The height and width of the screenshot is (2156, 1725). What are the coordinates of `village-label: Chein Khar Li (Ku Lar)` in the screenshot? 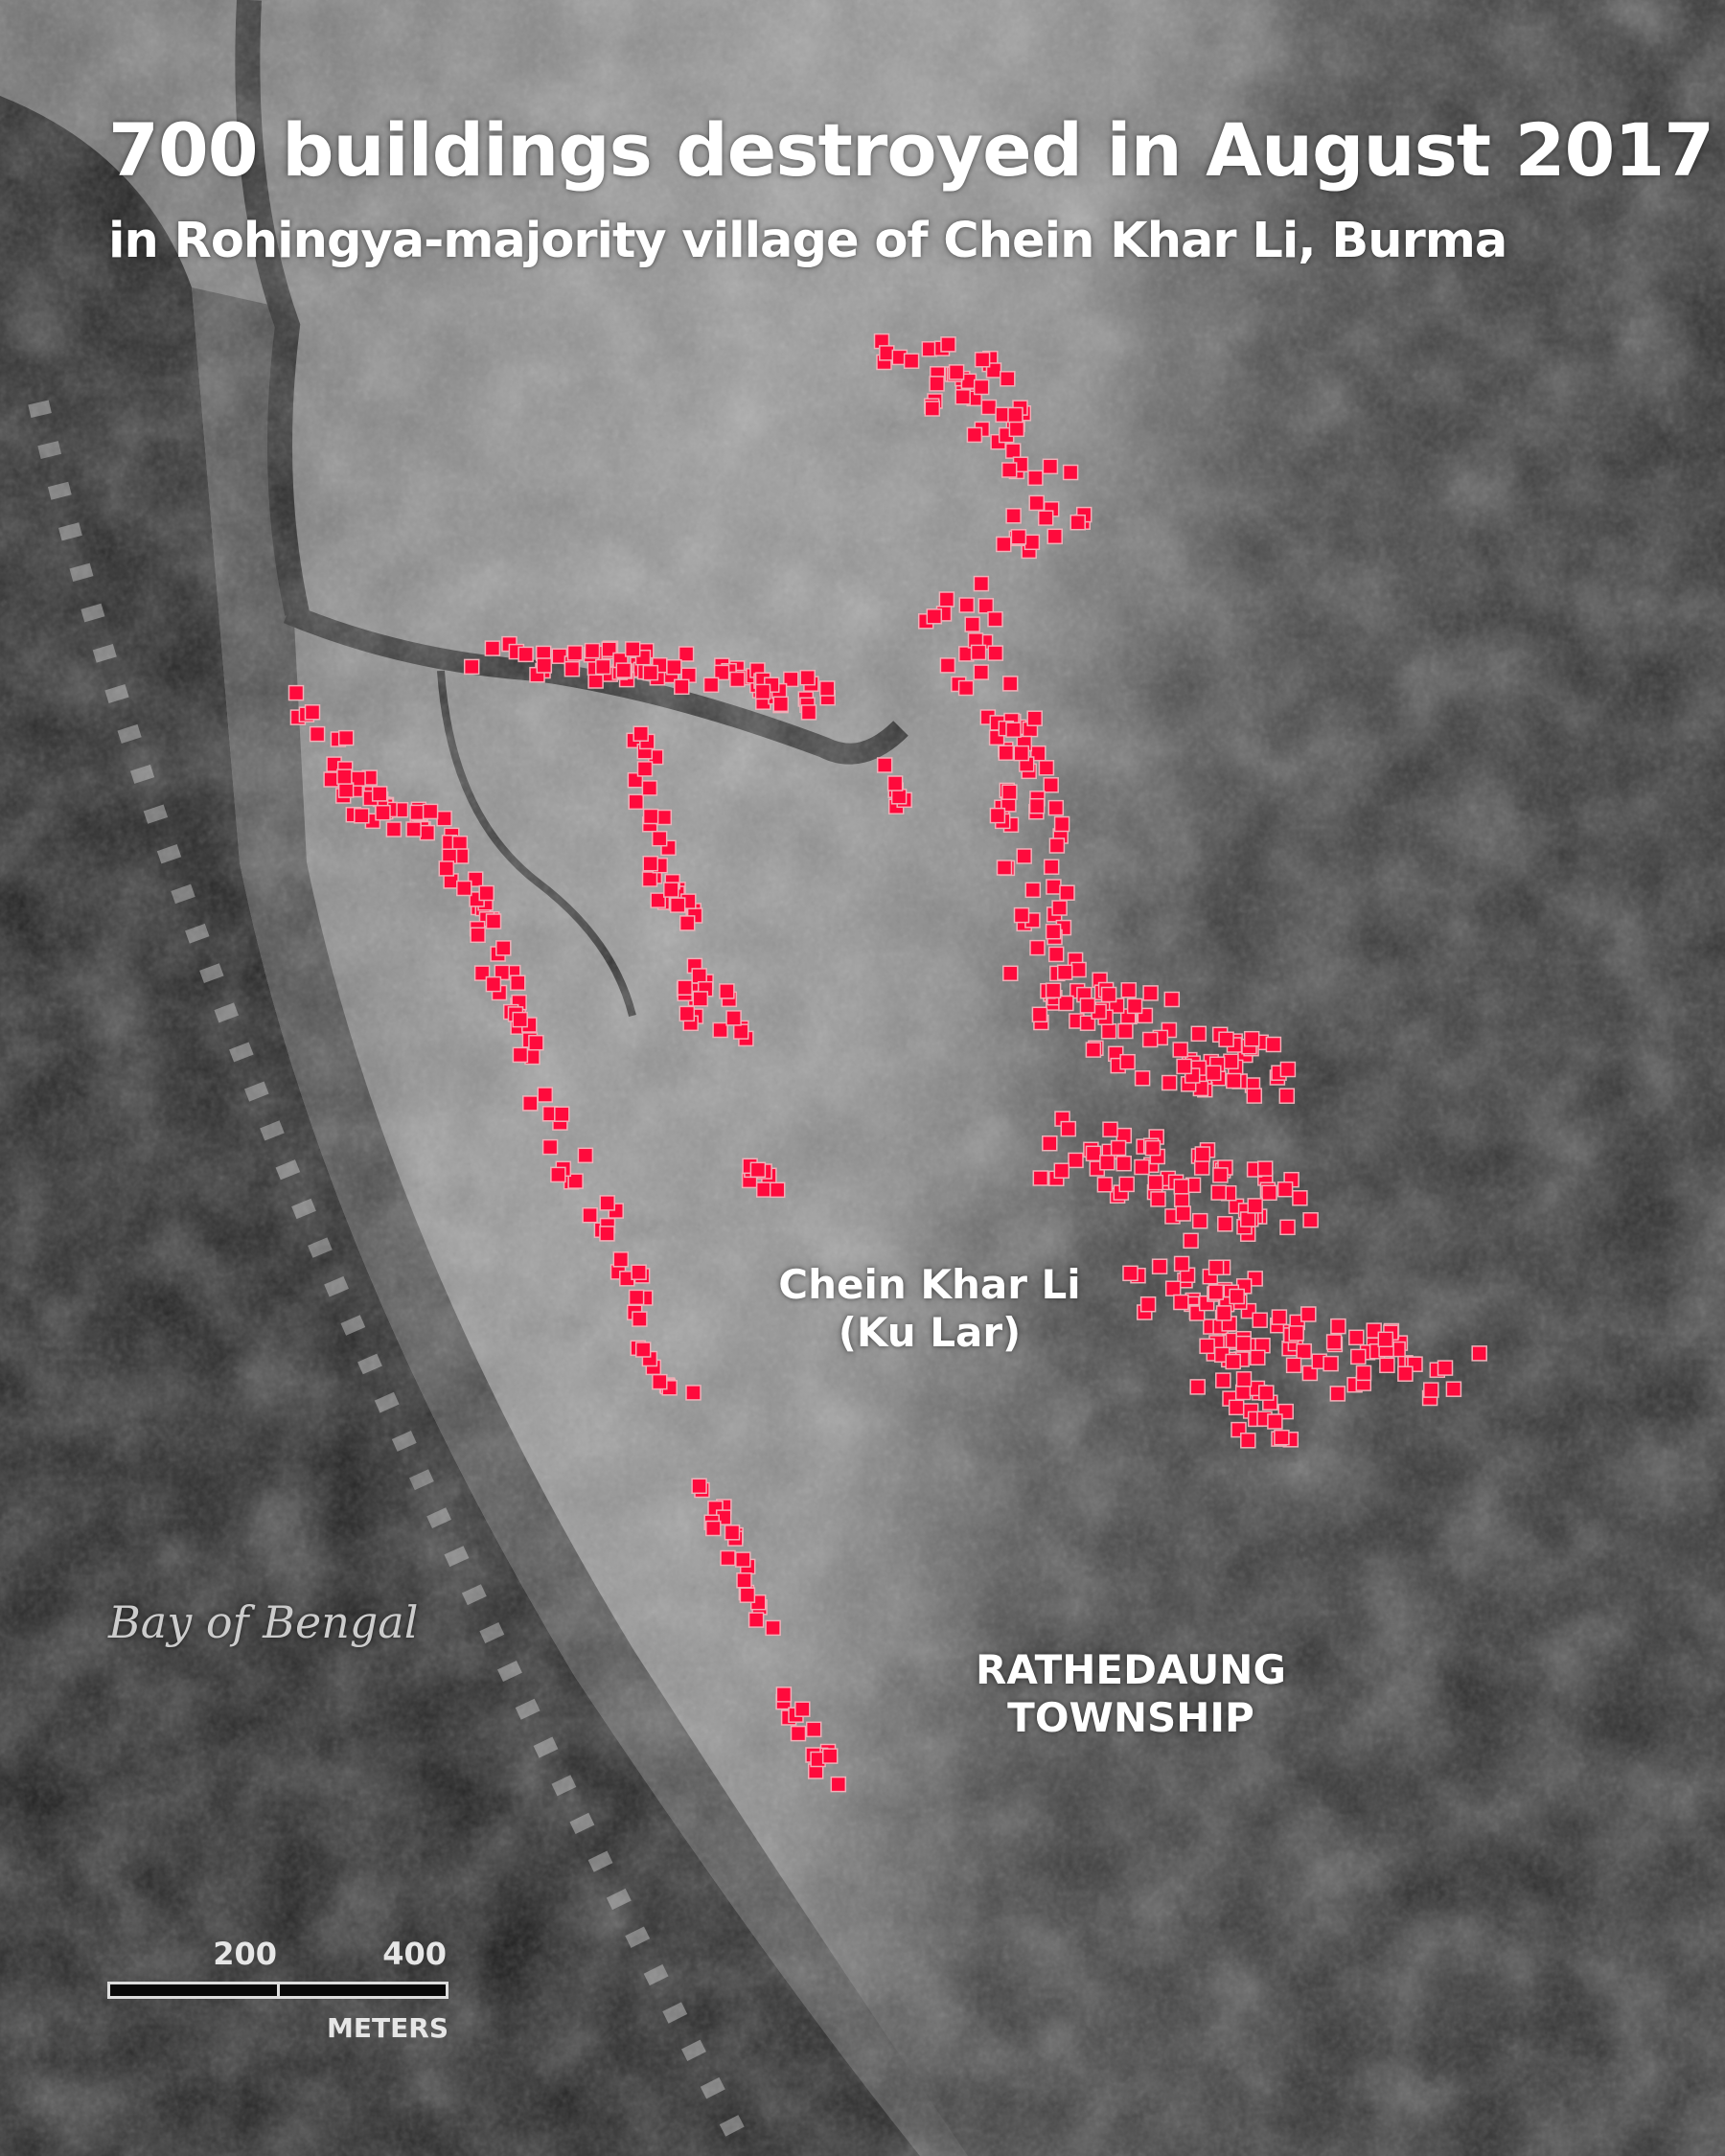 It's located at (929, 1309).